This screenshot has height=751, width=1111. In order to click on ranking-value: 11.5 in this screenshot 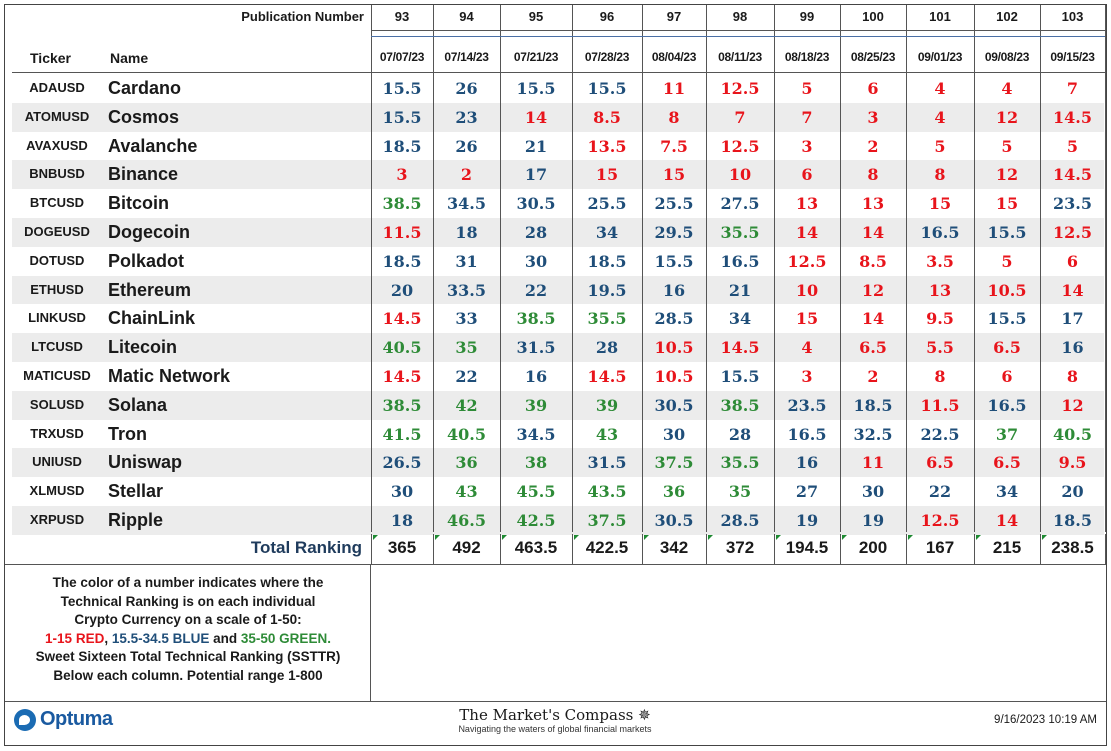, I will do `click(402, 232)`.